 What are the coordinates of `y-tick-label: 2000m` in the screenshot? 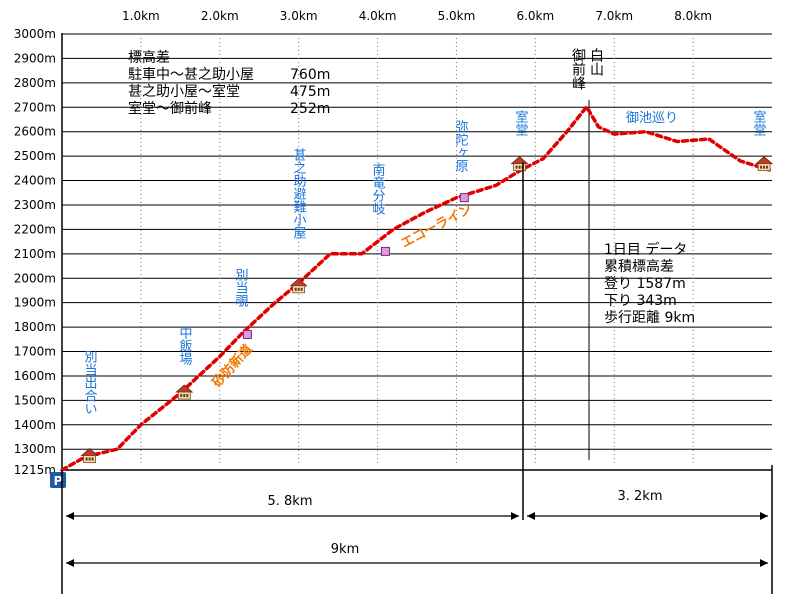 It's located at (35, 278).